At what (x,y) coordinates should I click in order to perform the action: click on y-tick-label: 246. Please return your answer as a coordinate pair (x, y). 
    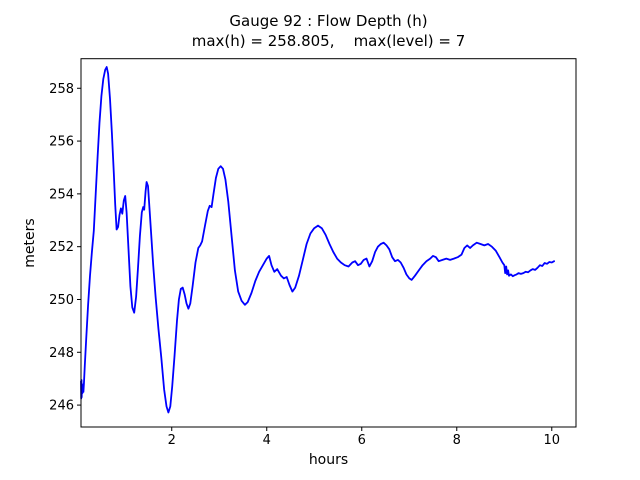
    Looking at the image, I should click on (61, 406).